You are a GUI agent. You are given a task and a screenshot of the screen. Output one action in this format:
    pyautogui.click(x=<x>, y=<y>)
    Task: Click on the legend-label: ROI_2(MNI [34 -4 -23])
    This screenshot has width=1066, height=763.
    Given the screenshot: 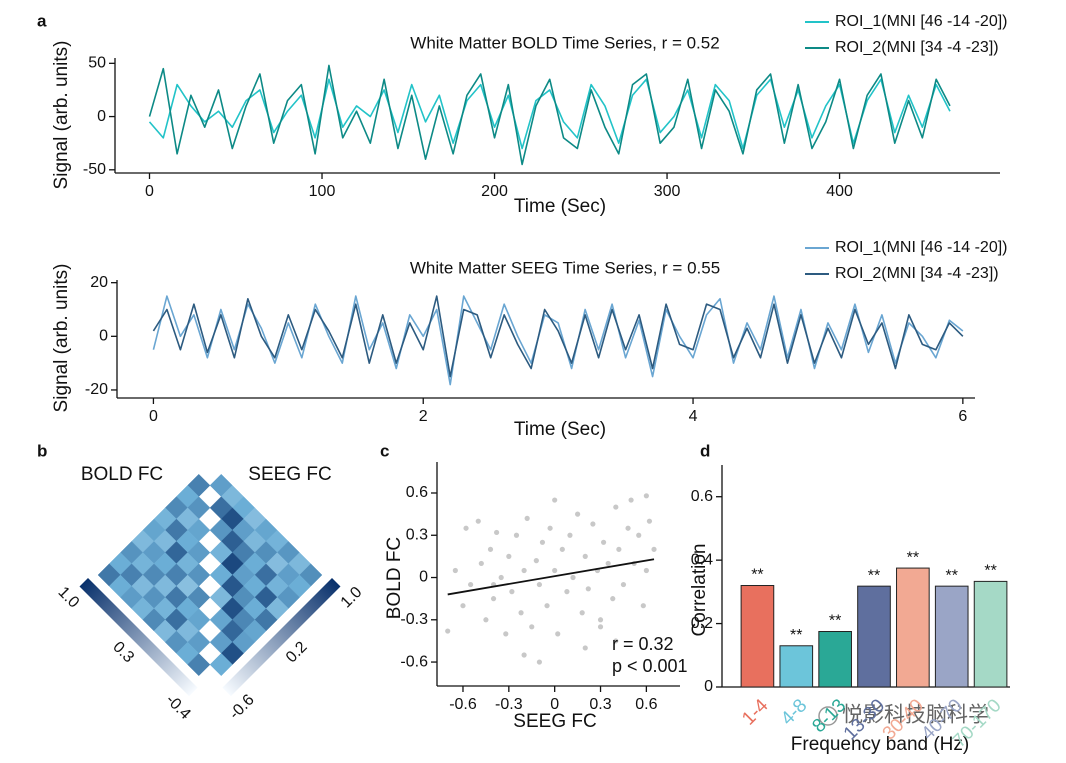 What is the action you would take?
    pyautogui.click(x=917, y=273)
    